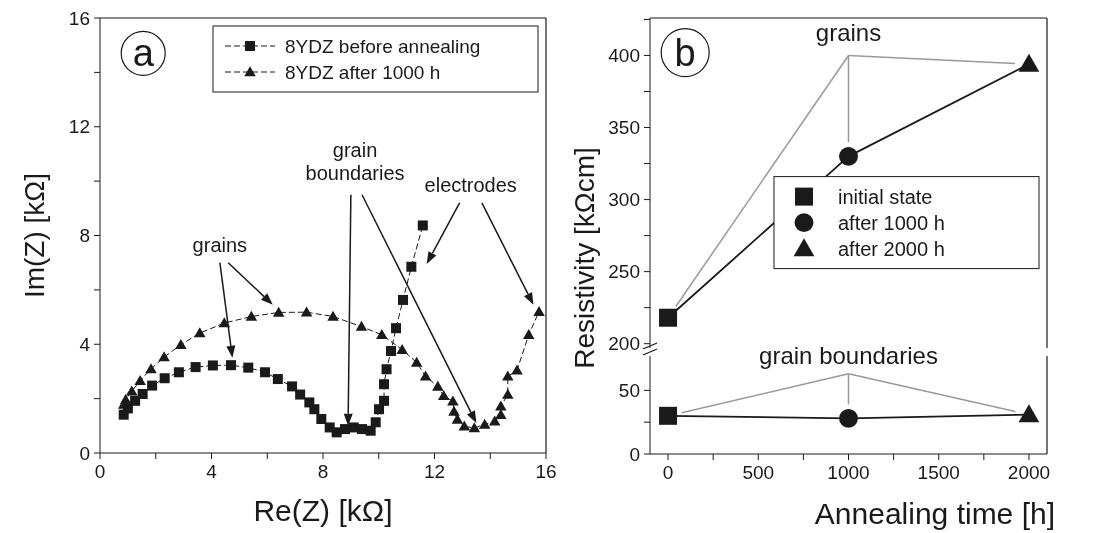 Image resolution: width=1099 pixels, height=533 pixels. I want to click on x-tick-label: 16, so click(546, 472).